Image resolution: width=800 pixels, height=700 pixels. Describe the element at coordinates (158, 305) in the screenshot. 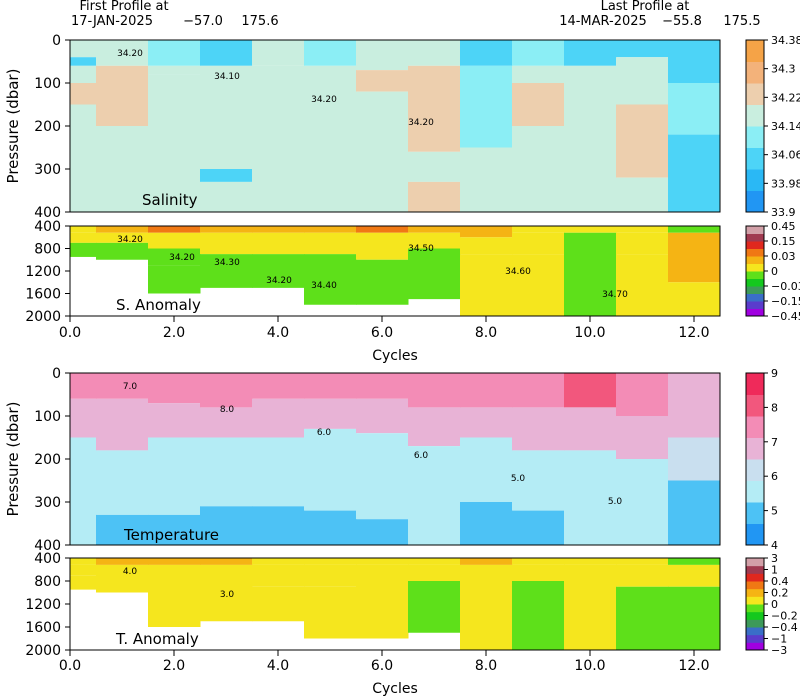

I see `panel-title: S. Anomaly` at that location.